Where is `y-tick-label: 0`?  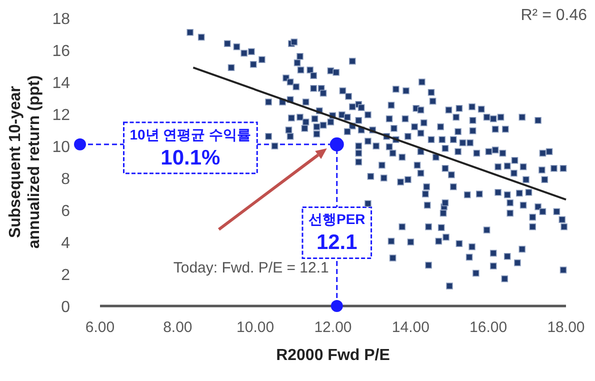 y-tick-label: 0 is located at coordinates (65, 307).